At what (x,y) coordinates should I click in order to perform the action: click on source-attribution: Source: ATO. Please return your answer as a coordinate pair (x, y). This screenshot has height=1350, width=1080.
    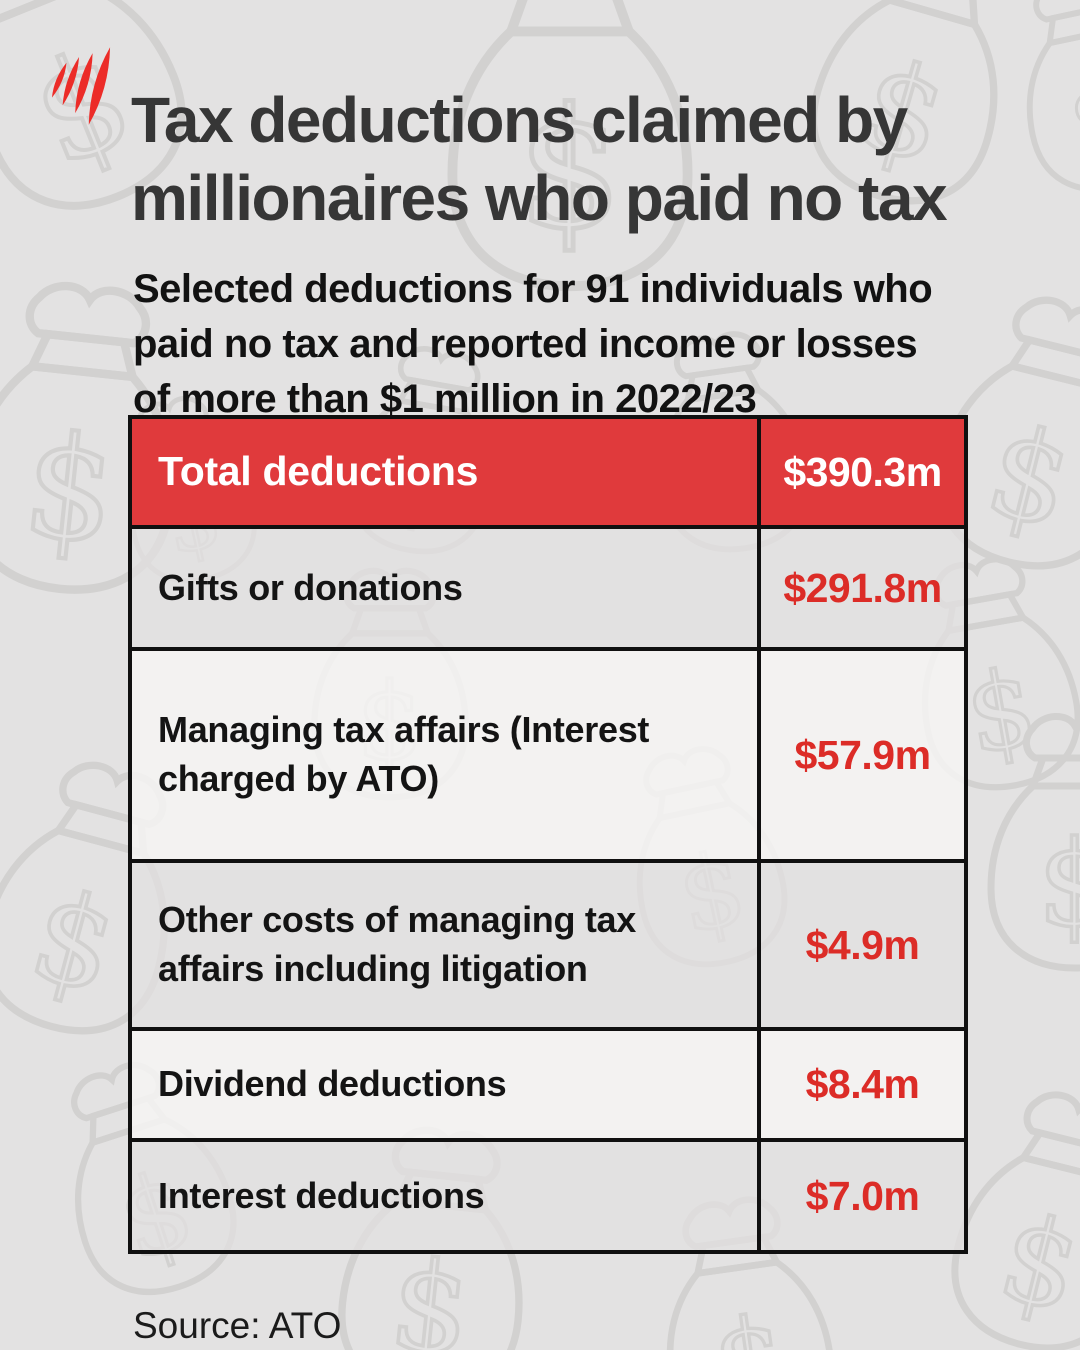
    Looking at the image, I should click on (237, 1325).